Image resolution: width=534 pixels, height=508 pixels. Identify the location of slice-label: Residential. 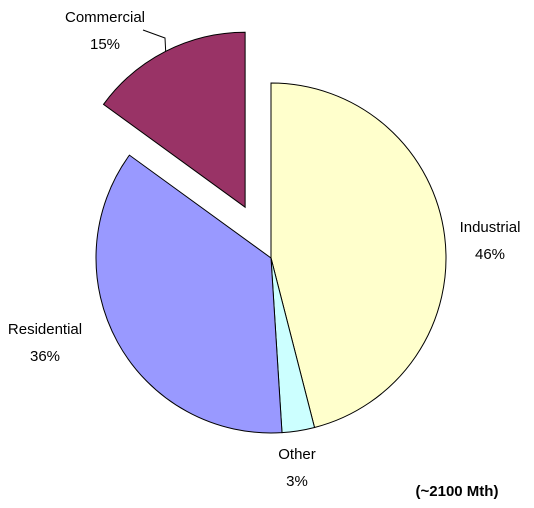
(45, 329).